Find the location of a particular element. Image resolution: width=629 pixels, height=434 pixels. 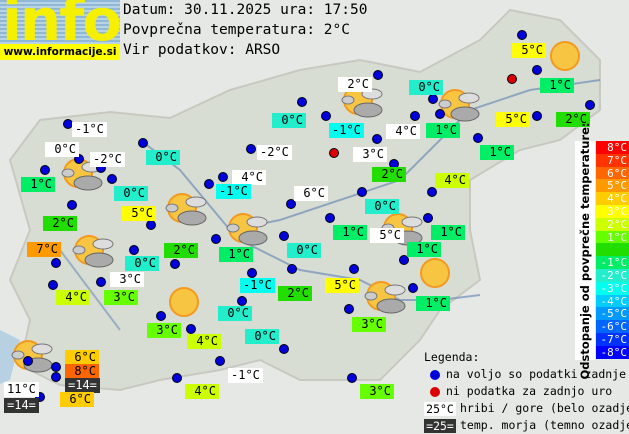

hill-sample: 25°C is located at coordinates (440, 408).